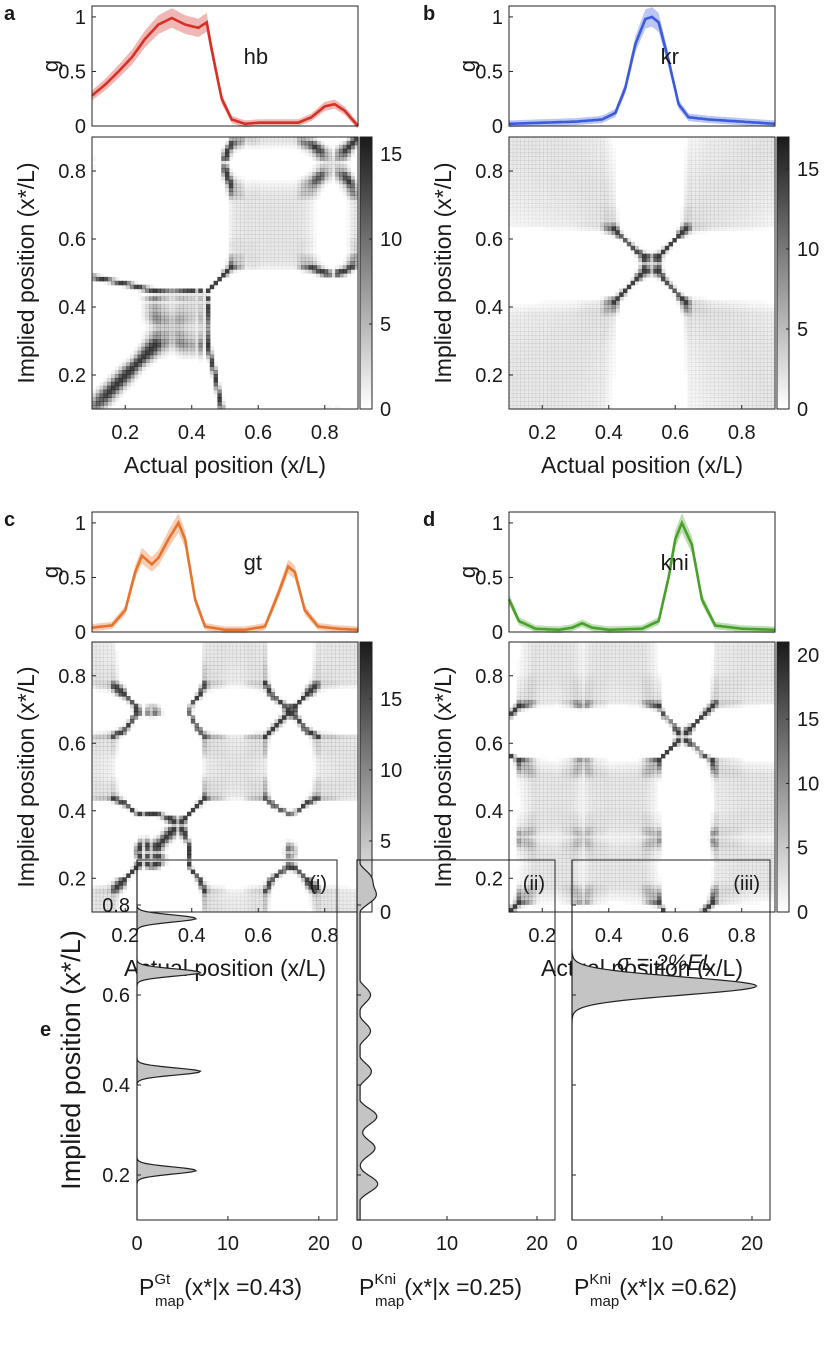 This screenshot has width=829, height=1358. Describe the element at coordinates (742, 433) in the screenshot. I see `heatmap-xtick-label: 0.8` at that location.